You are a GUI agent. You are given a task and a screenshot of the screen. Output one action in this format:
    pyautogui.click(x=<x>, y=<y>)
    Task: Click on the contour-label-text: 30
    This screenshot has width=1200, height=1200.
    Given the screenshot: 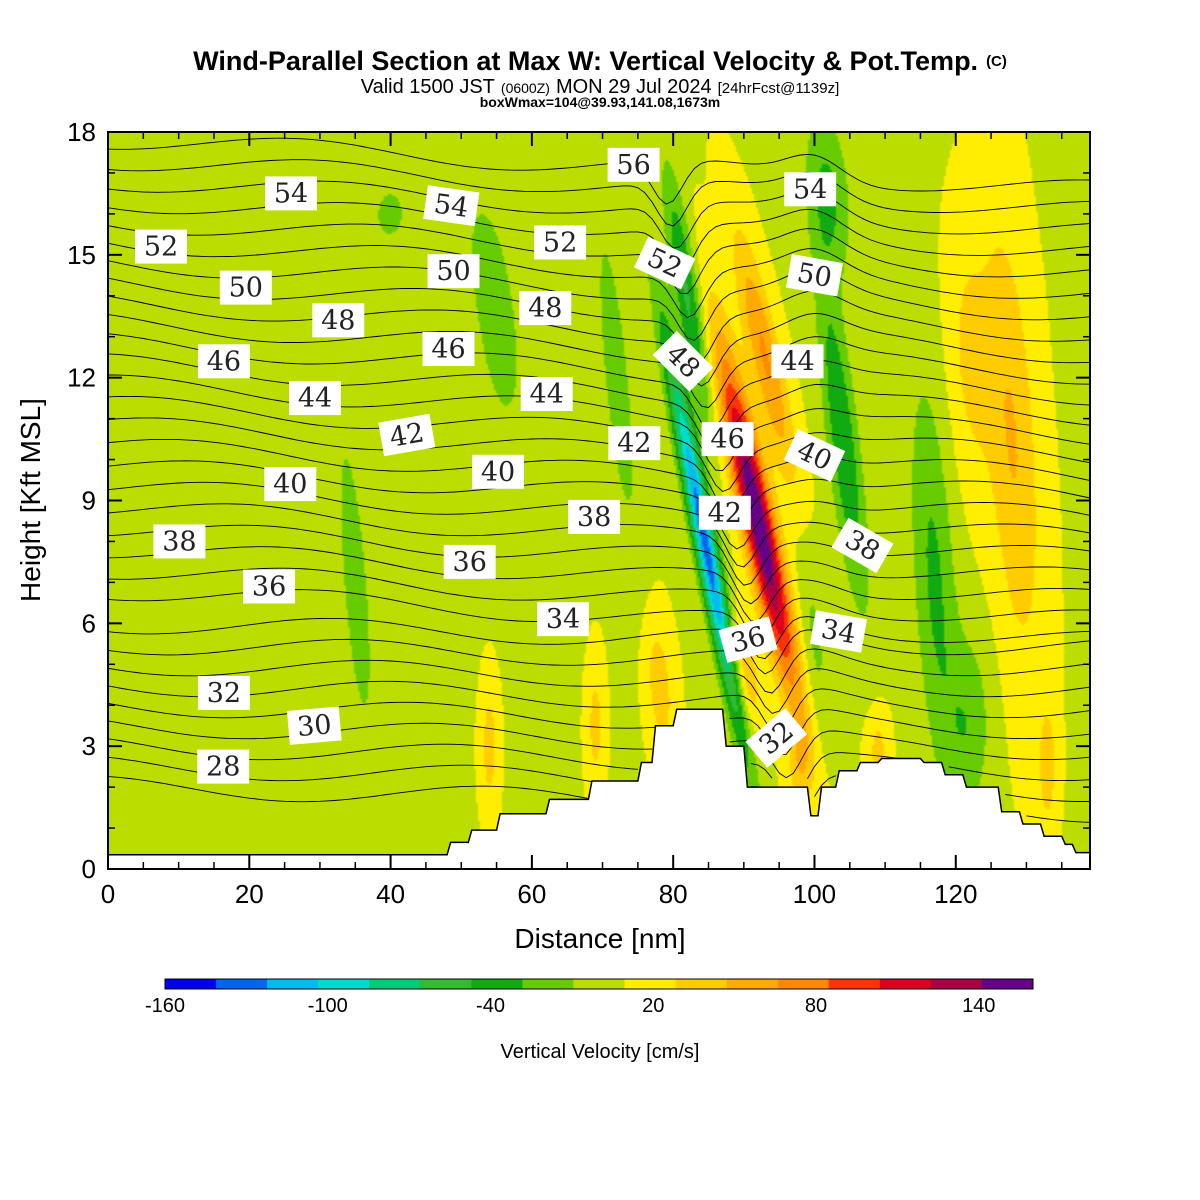 What is the action you would take?
    pyautogui.click(x=314, y=726)
    